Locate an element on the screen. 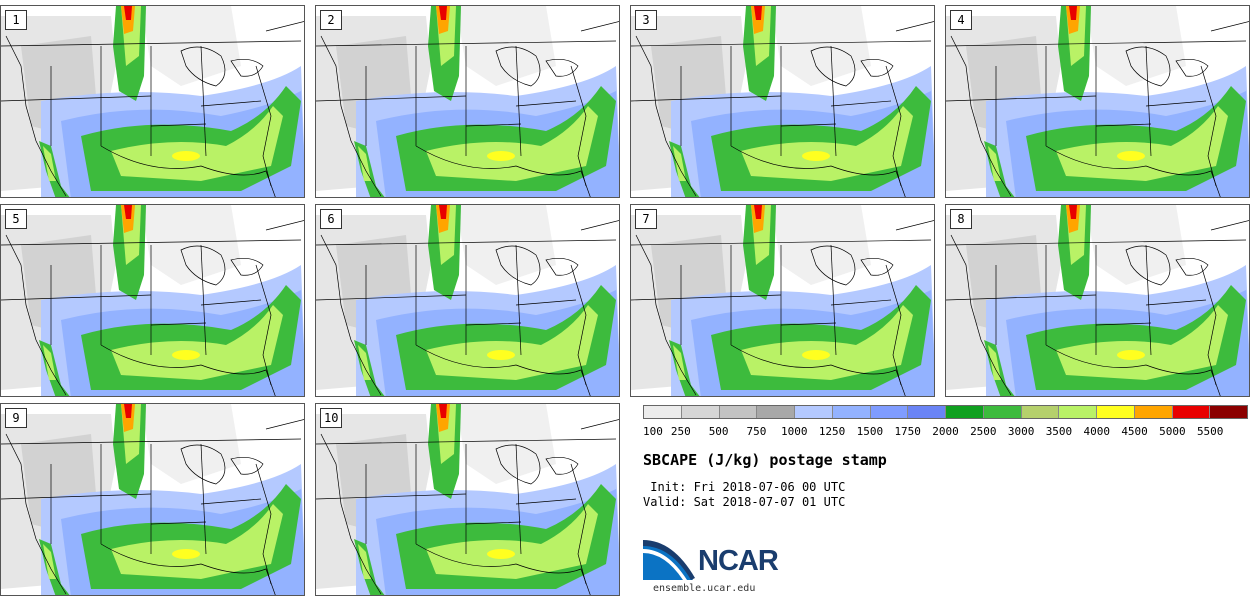  init-time: Init: Fri 2018-07-06 00 UTC is located at coordinates (744, 487).